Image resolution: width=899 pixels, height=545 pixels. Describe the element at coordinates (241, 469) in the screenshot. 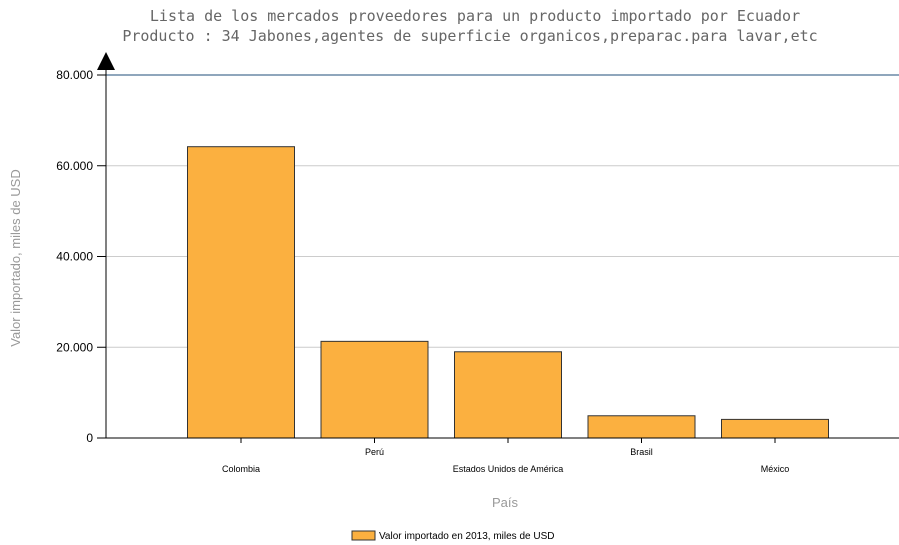

I see `x-category-label: Colombia` at that location.